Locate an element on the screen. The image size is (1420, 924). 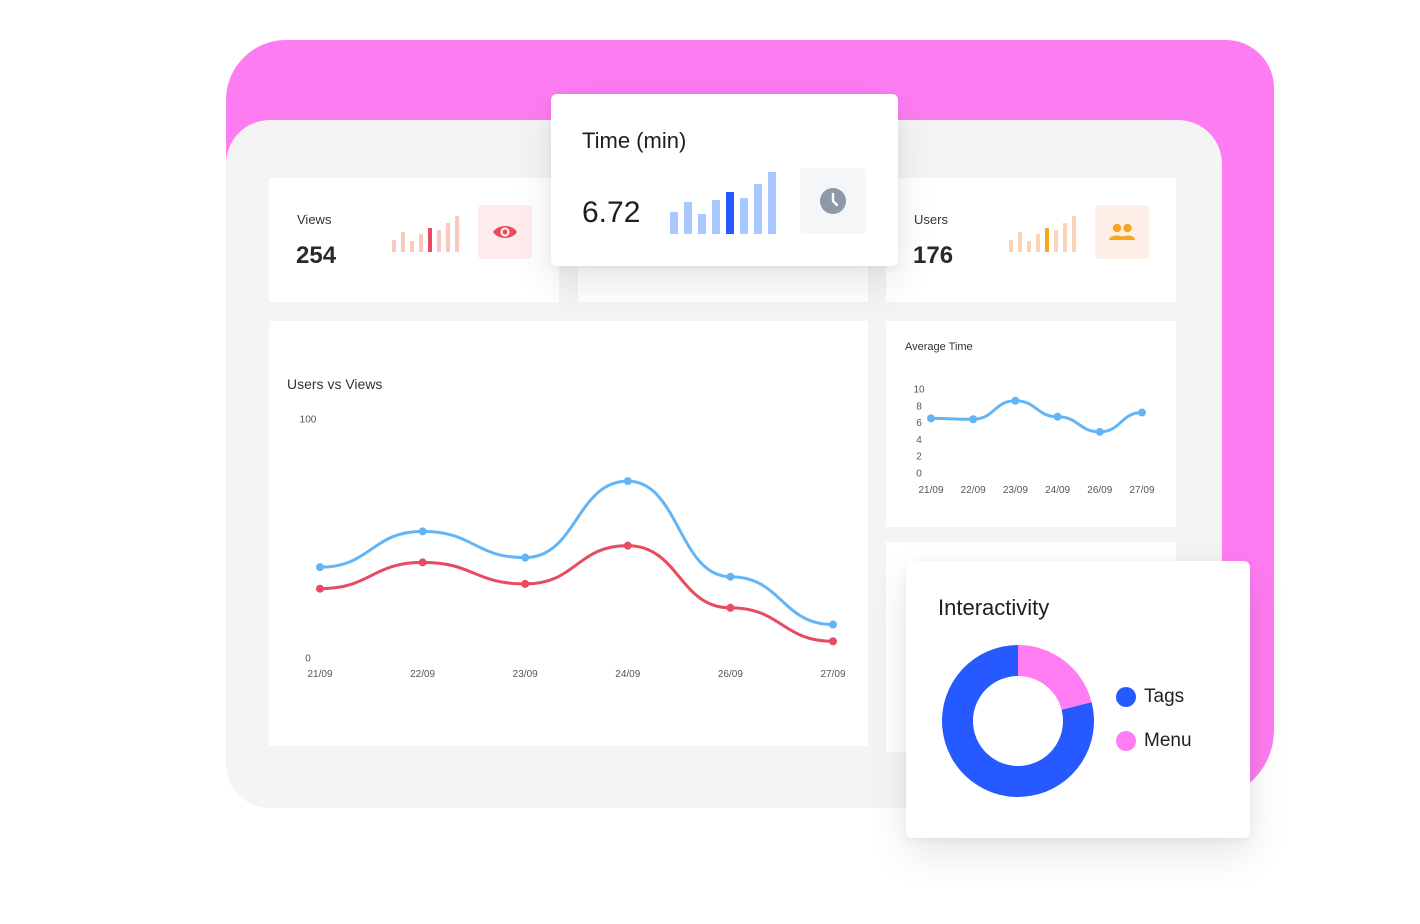
legend-item-tags: Tags is located at coordinates (1150, 697).